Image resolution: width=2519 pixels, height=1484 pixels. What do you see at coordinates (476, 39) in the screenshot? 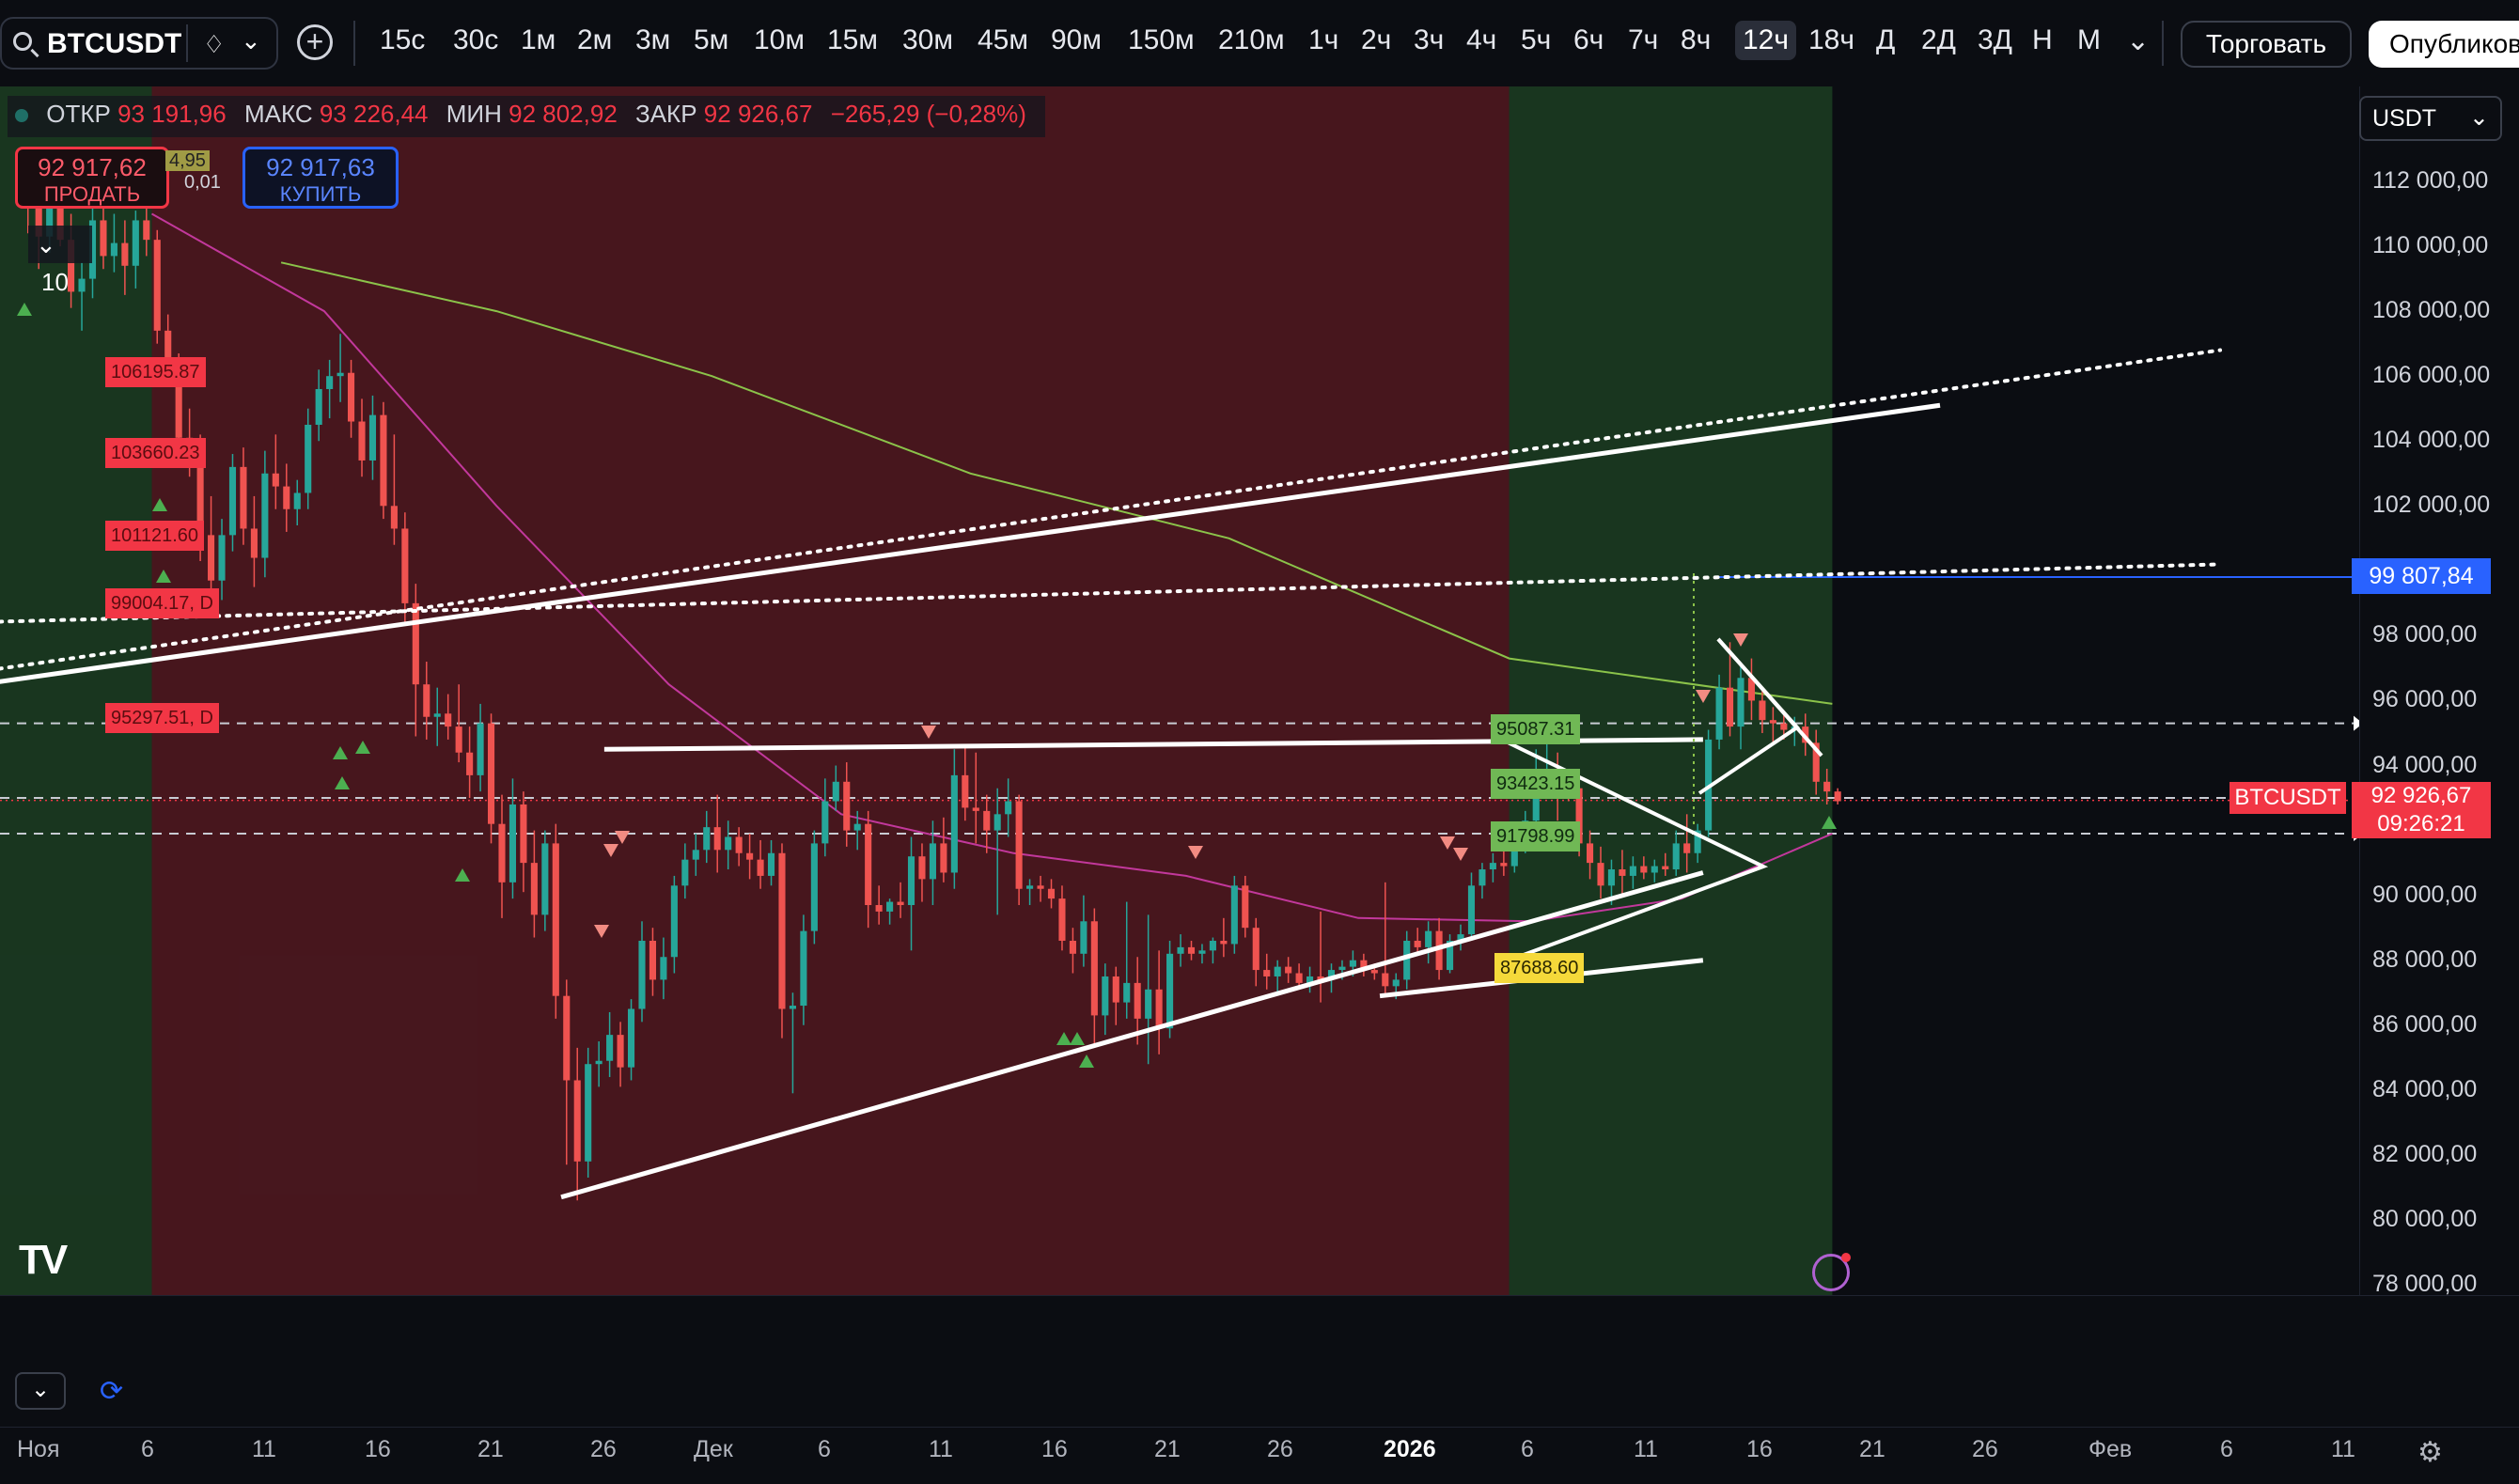
I see `interval-30с: 30с` at bounding box center [476, 39].